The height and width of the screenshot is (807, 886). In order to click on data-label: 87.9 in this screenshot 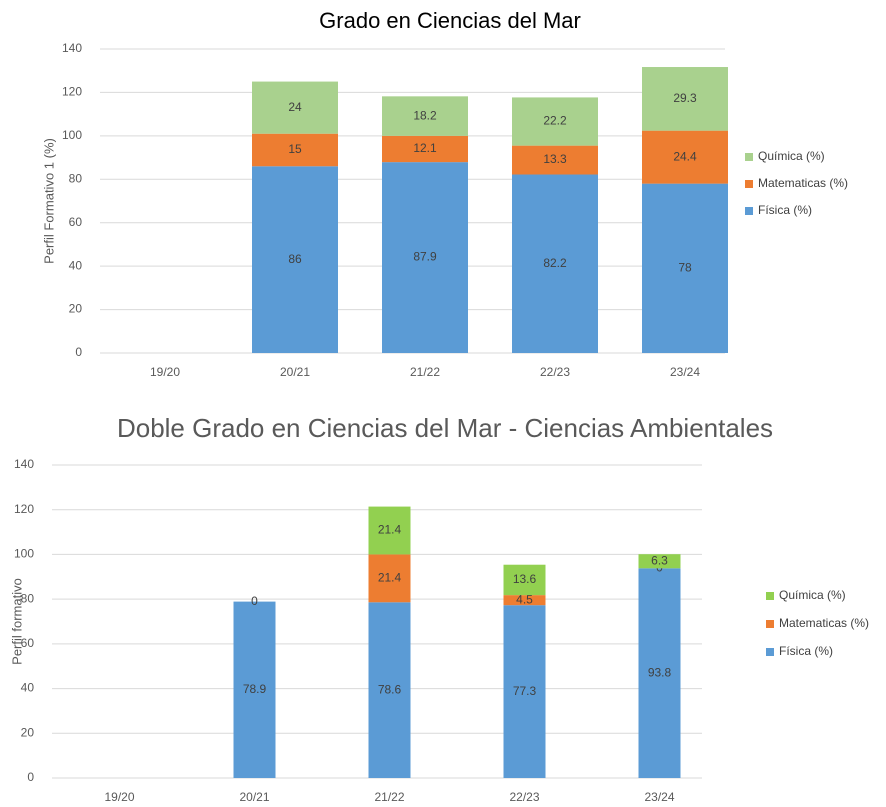, I will do `click(425, 257)`.